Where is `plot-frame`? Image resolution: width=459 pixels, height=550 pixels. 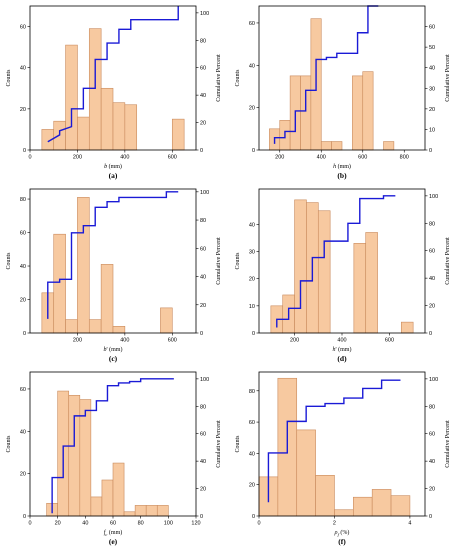
plot-frame is located at coordinates (342, 444).